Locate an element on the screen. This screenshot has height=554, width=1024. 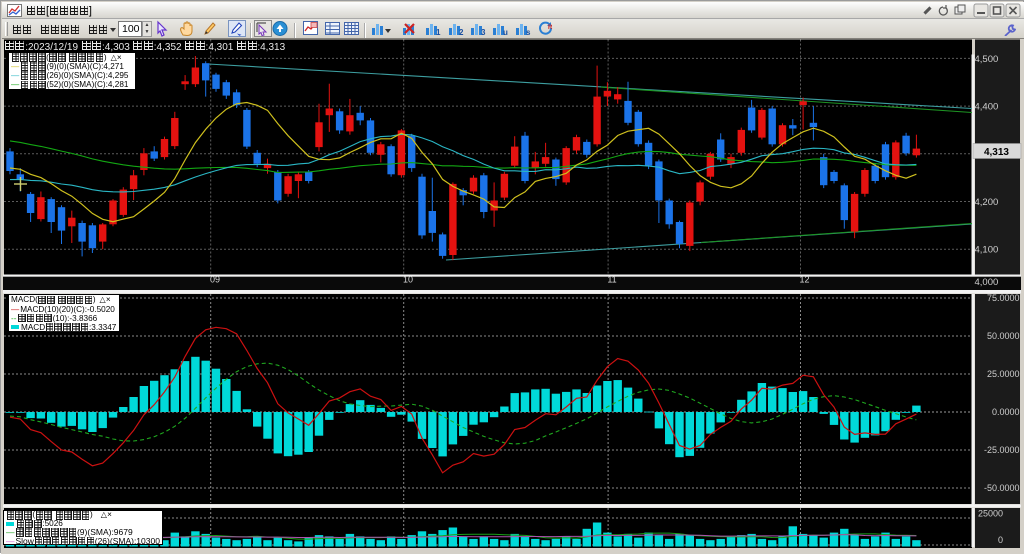
svg-text: 4,313 is located at coordinates (996, 152).